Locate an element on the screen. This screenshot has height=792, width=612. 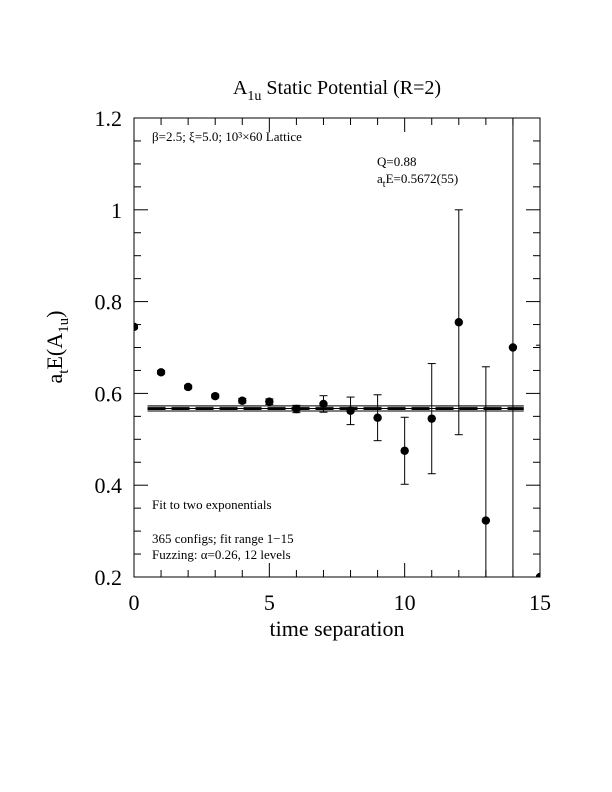
x-tick-label: 15 is located at coordinates (540, 602).